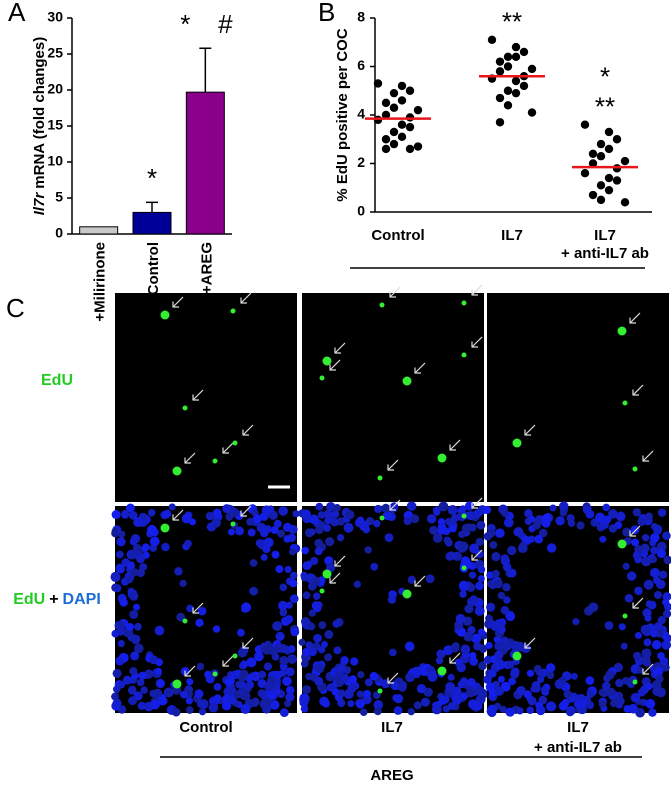  Describe the element at coordinates (57, 599) in the screenshot. I see `row-label: EdU + DAPI` at that location.